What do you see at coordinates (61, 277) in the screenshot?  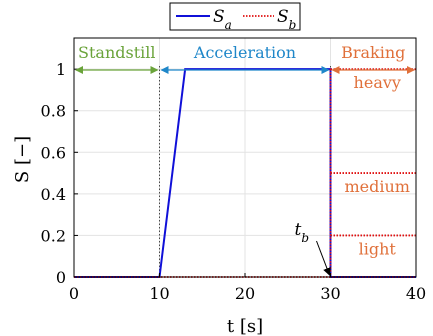 I see `y-tick-label: 0` at bounding box center [61, 277].